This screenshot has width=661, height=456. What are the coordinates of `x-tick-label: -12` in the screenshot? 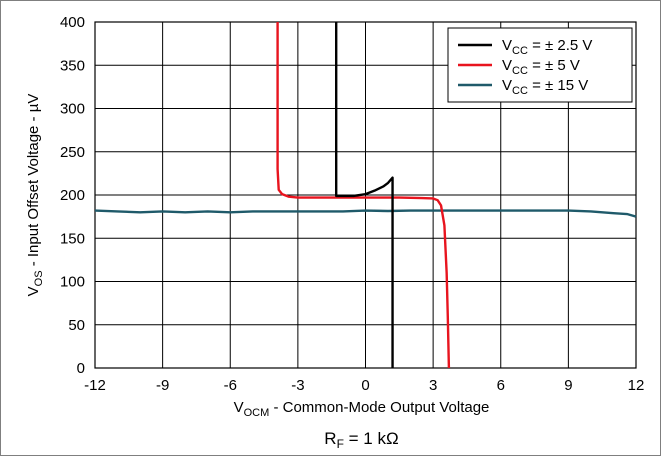 It's located at (95, 385).